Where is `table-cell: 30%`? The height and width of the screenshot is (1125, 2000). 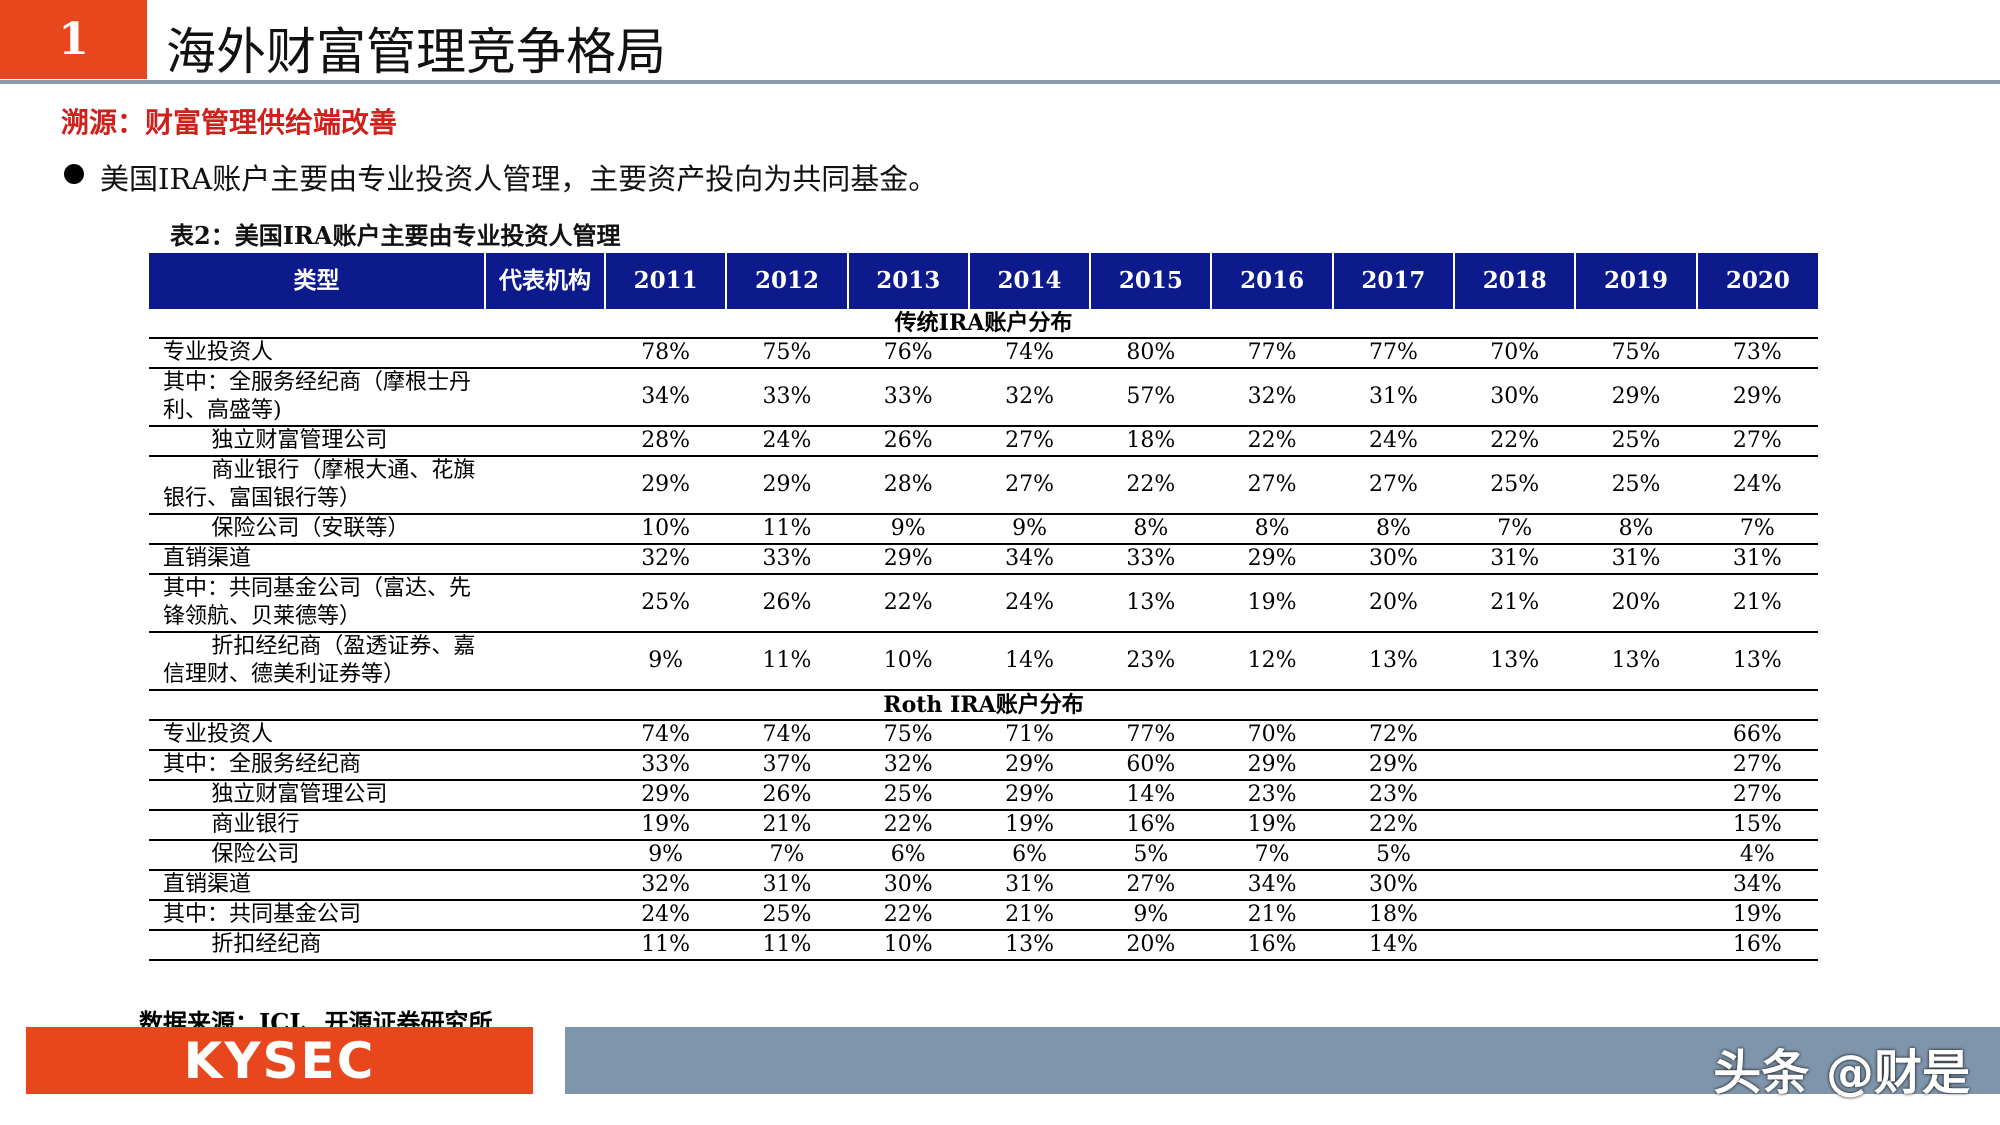
table-cell: 30% is located at coordinates (1393, 559).